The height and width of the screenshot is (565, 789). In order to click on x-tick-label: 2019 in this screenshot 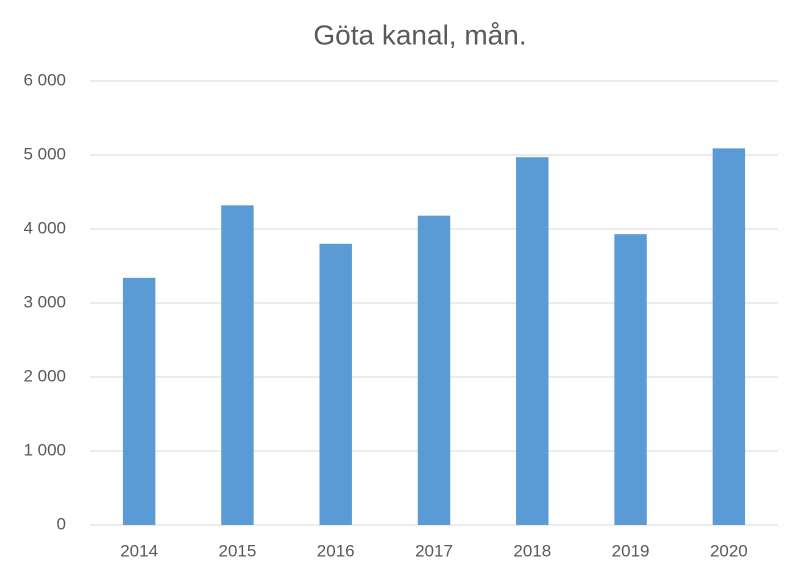, I will do `click(631, 550)`.